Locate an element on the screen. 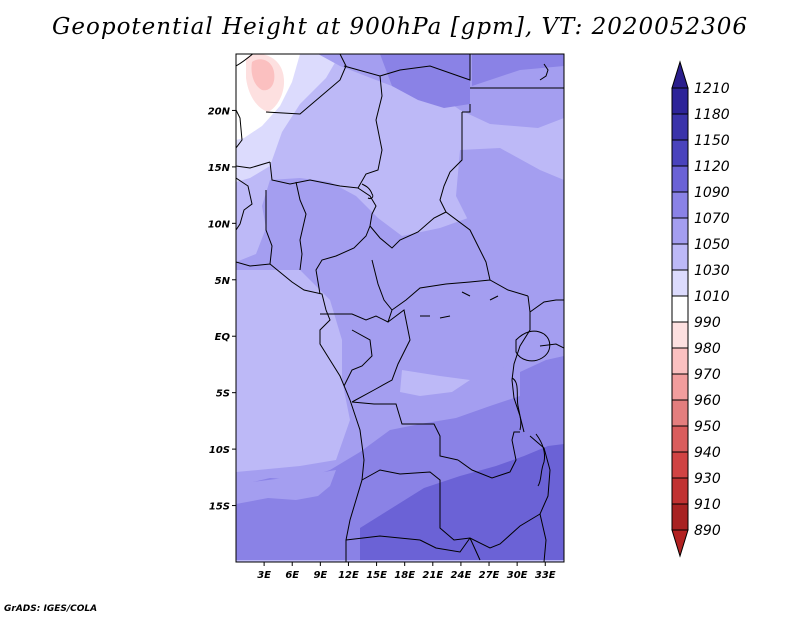  y-axis: 20N 15N 10N 5N EQ 5S 10S 15S is located at coordinates (222, 309).